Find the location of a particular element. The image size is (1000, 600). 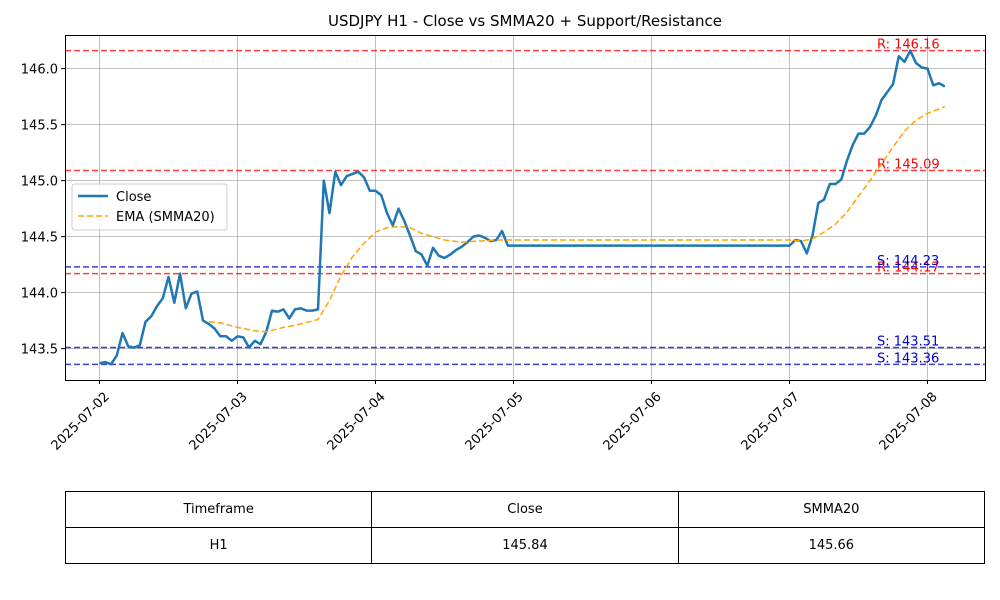

table-row: H1 145.84 145.66 is located at coordinates (525, 545).